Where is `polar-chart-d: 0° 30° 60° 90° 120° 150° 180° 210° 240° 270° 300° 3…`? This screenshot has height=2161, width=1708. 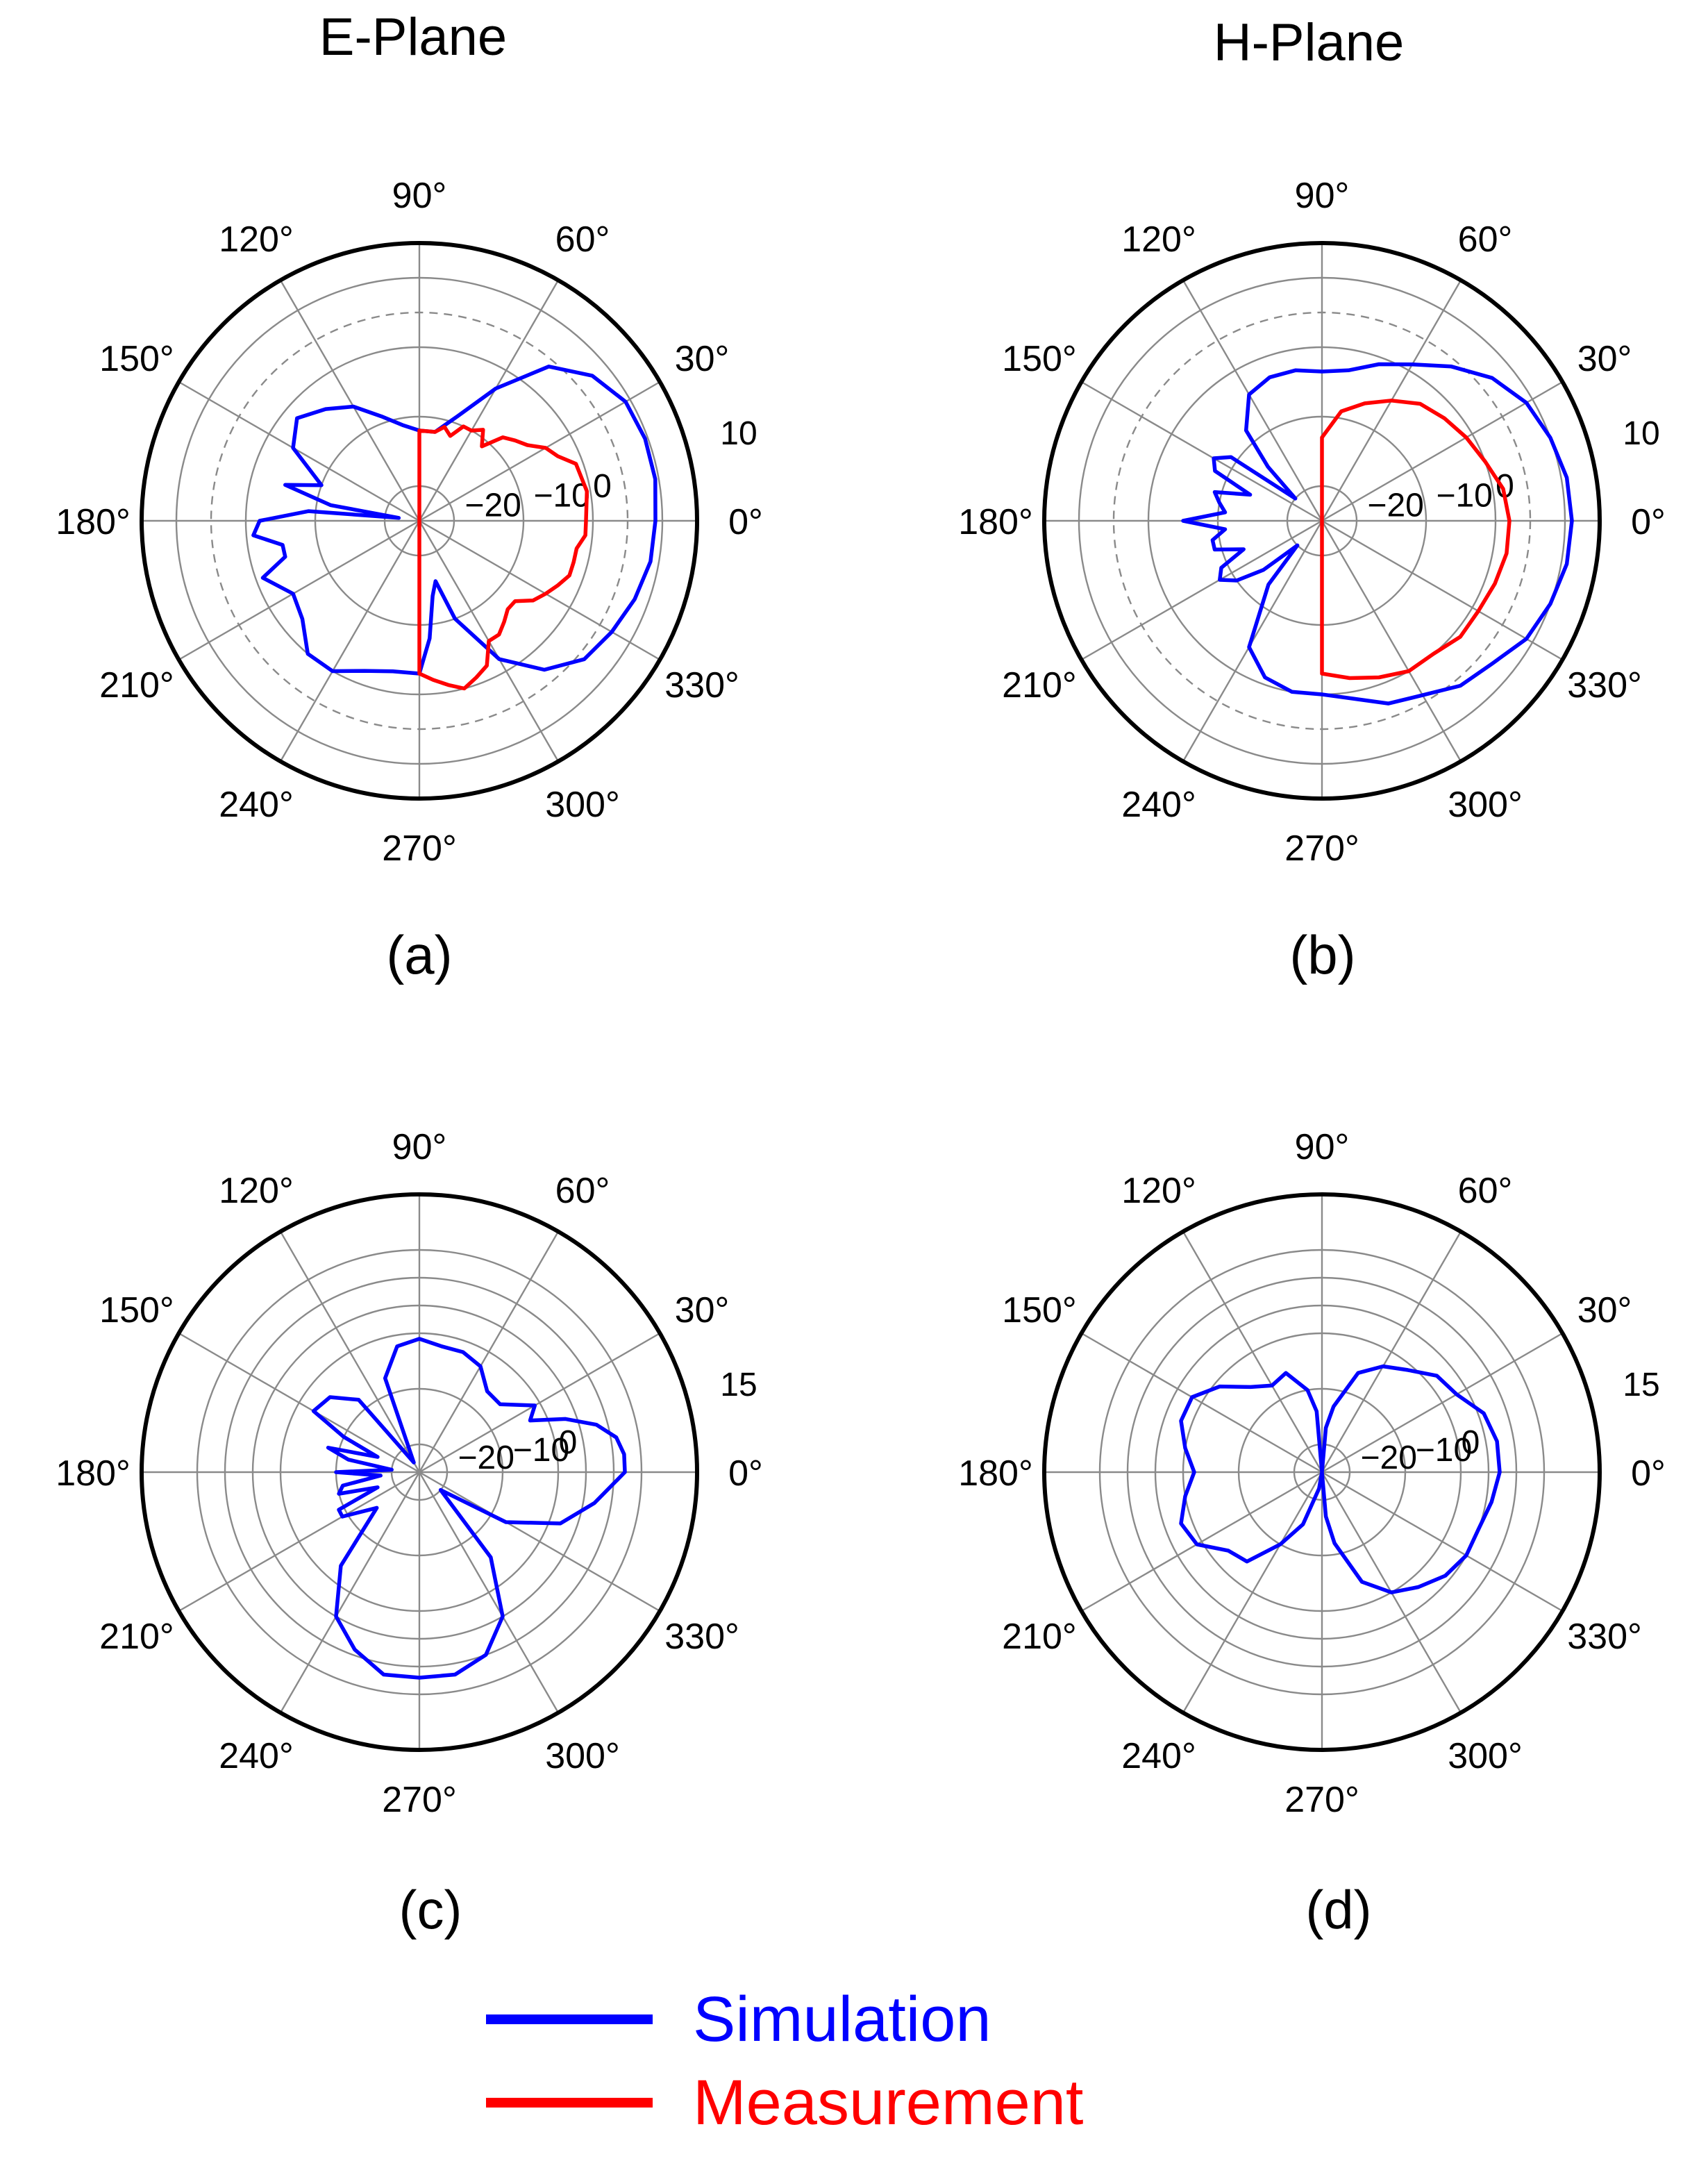
polar-chart-d: 0° 30° 60° 90° 120° 150° 180° 210° 240° 270° 300° 3… is located at coordinates (1312, 1473).